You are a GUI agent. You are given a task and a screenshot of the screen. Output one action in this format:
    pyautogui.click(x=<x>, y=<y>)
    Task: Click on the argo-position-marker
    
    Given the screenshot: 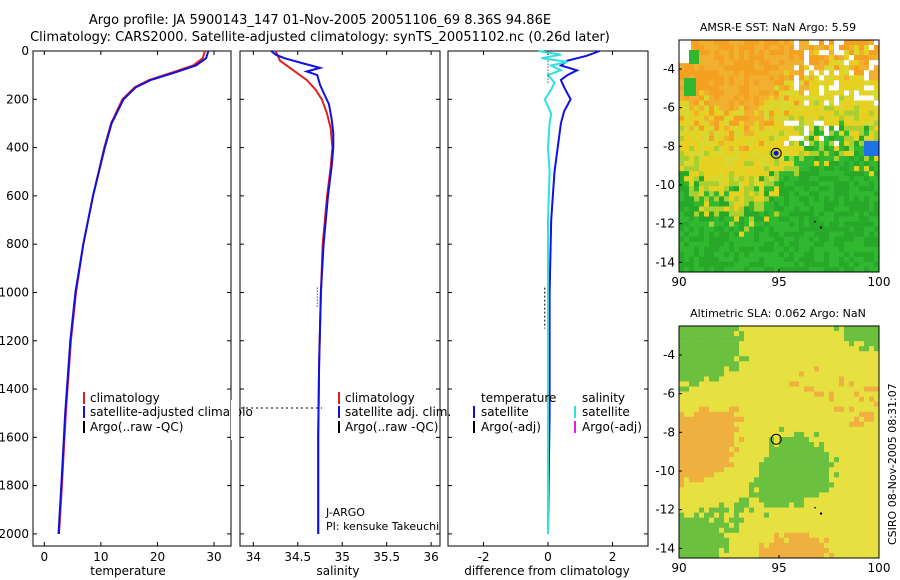 What is the action you would take?
    pyautogui.click(x=776, y=153)
    